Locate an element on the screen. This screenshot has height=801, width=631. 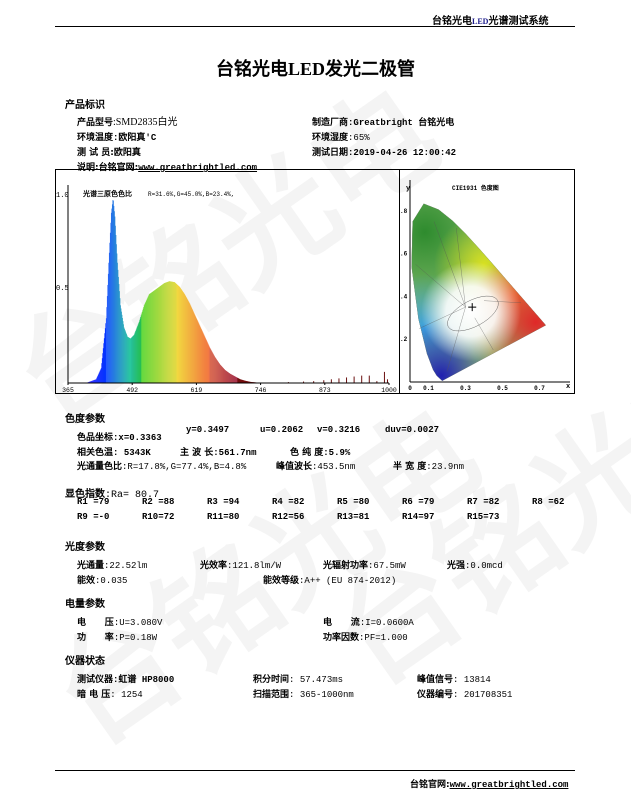
purity-value: :5.9% is located at coordinates (337, 453).